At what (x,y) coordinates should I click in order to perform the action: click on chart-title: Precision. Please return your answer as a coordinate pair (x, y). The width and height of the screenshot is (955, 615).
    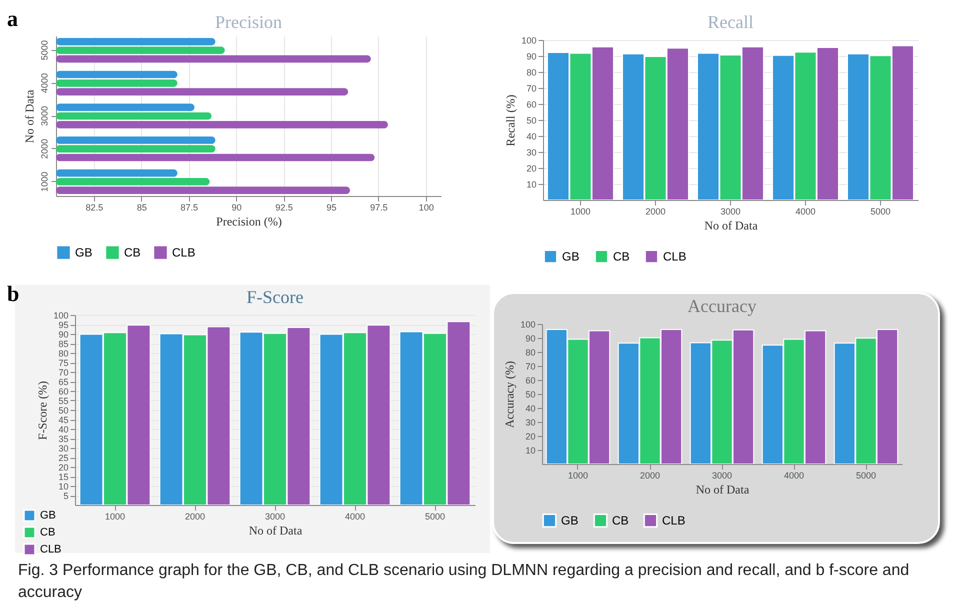
    Looking at the image, I should click on (248, 22).